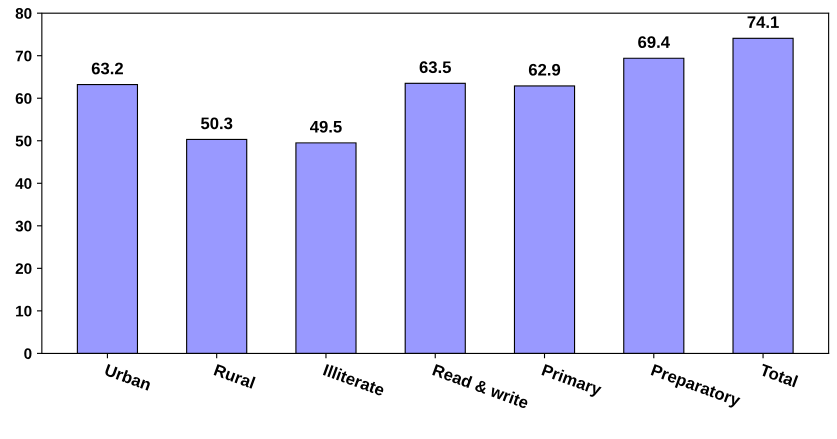 The image size is (837, 439). I want to click on x-tick-label: Urban, so click(128, 377).